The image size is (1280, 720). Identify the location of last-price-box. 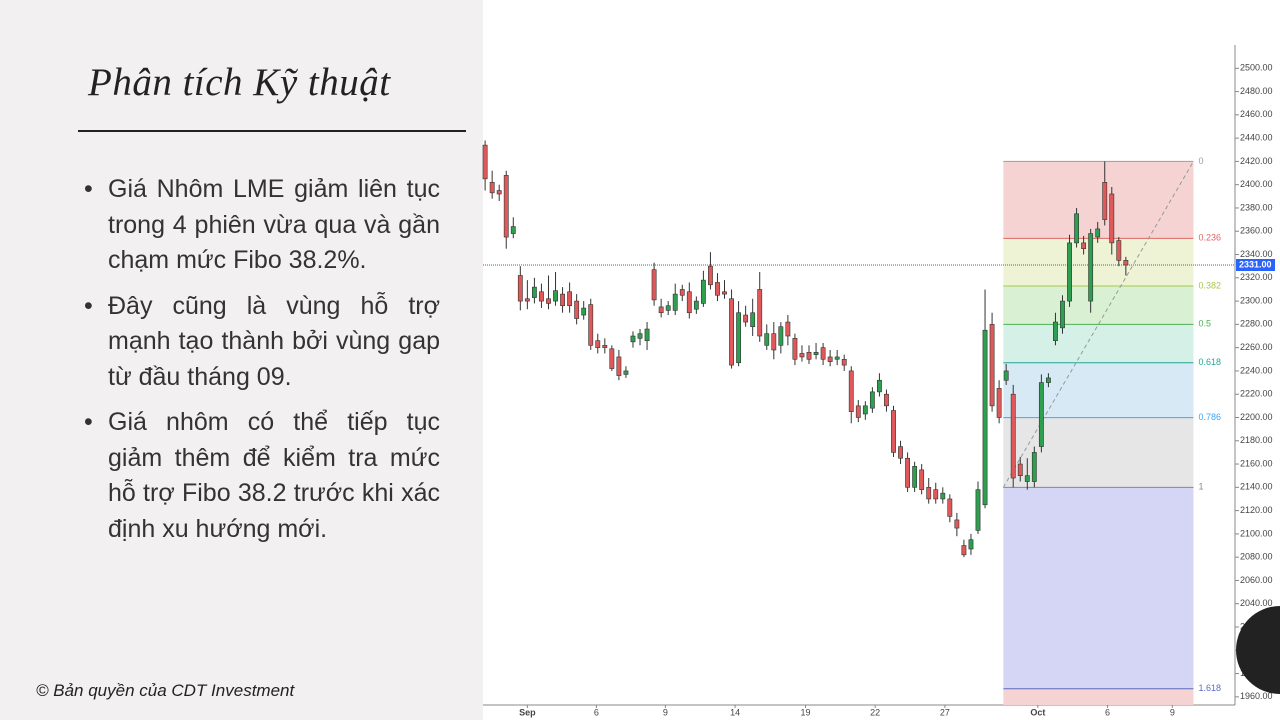
(1255, 265).